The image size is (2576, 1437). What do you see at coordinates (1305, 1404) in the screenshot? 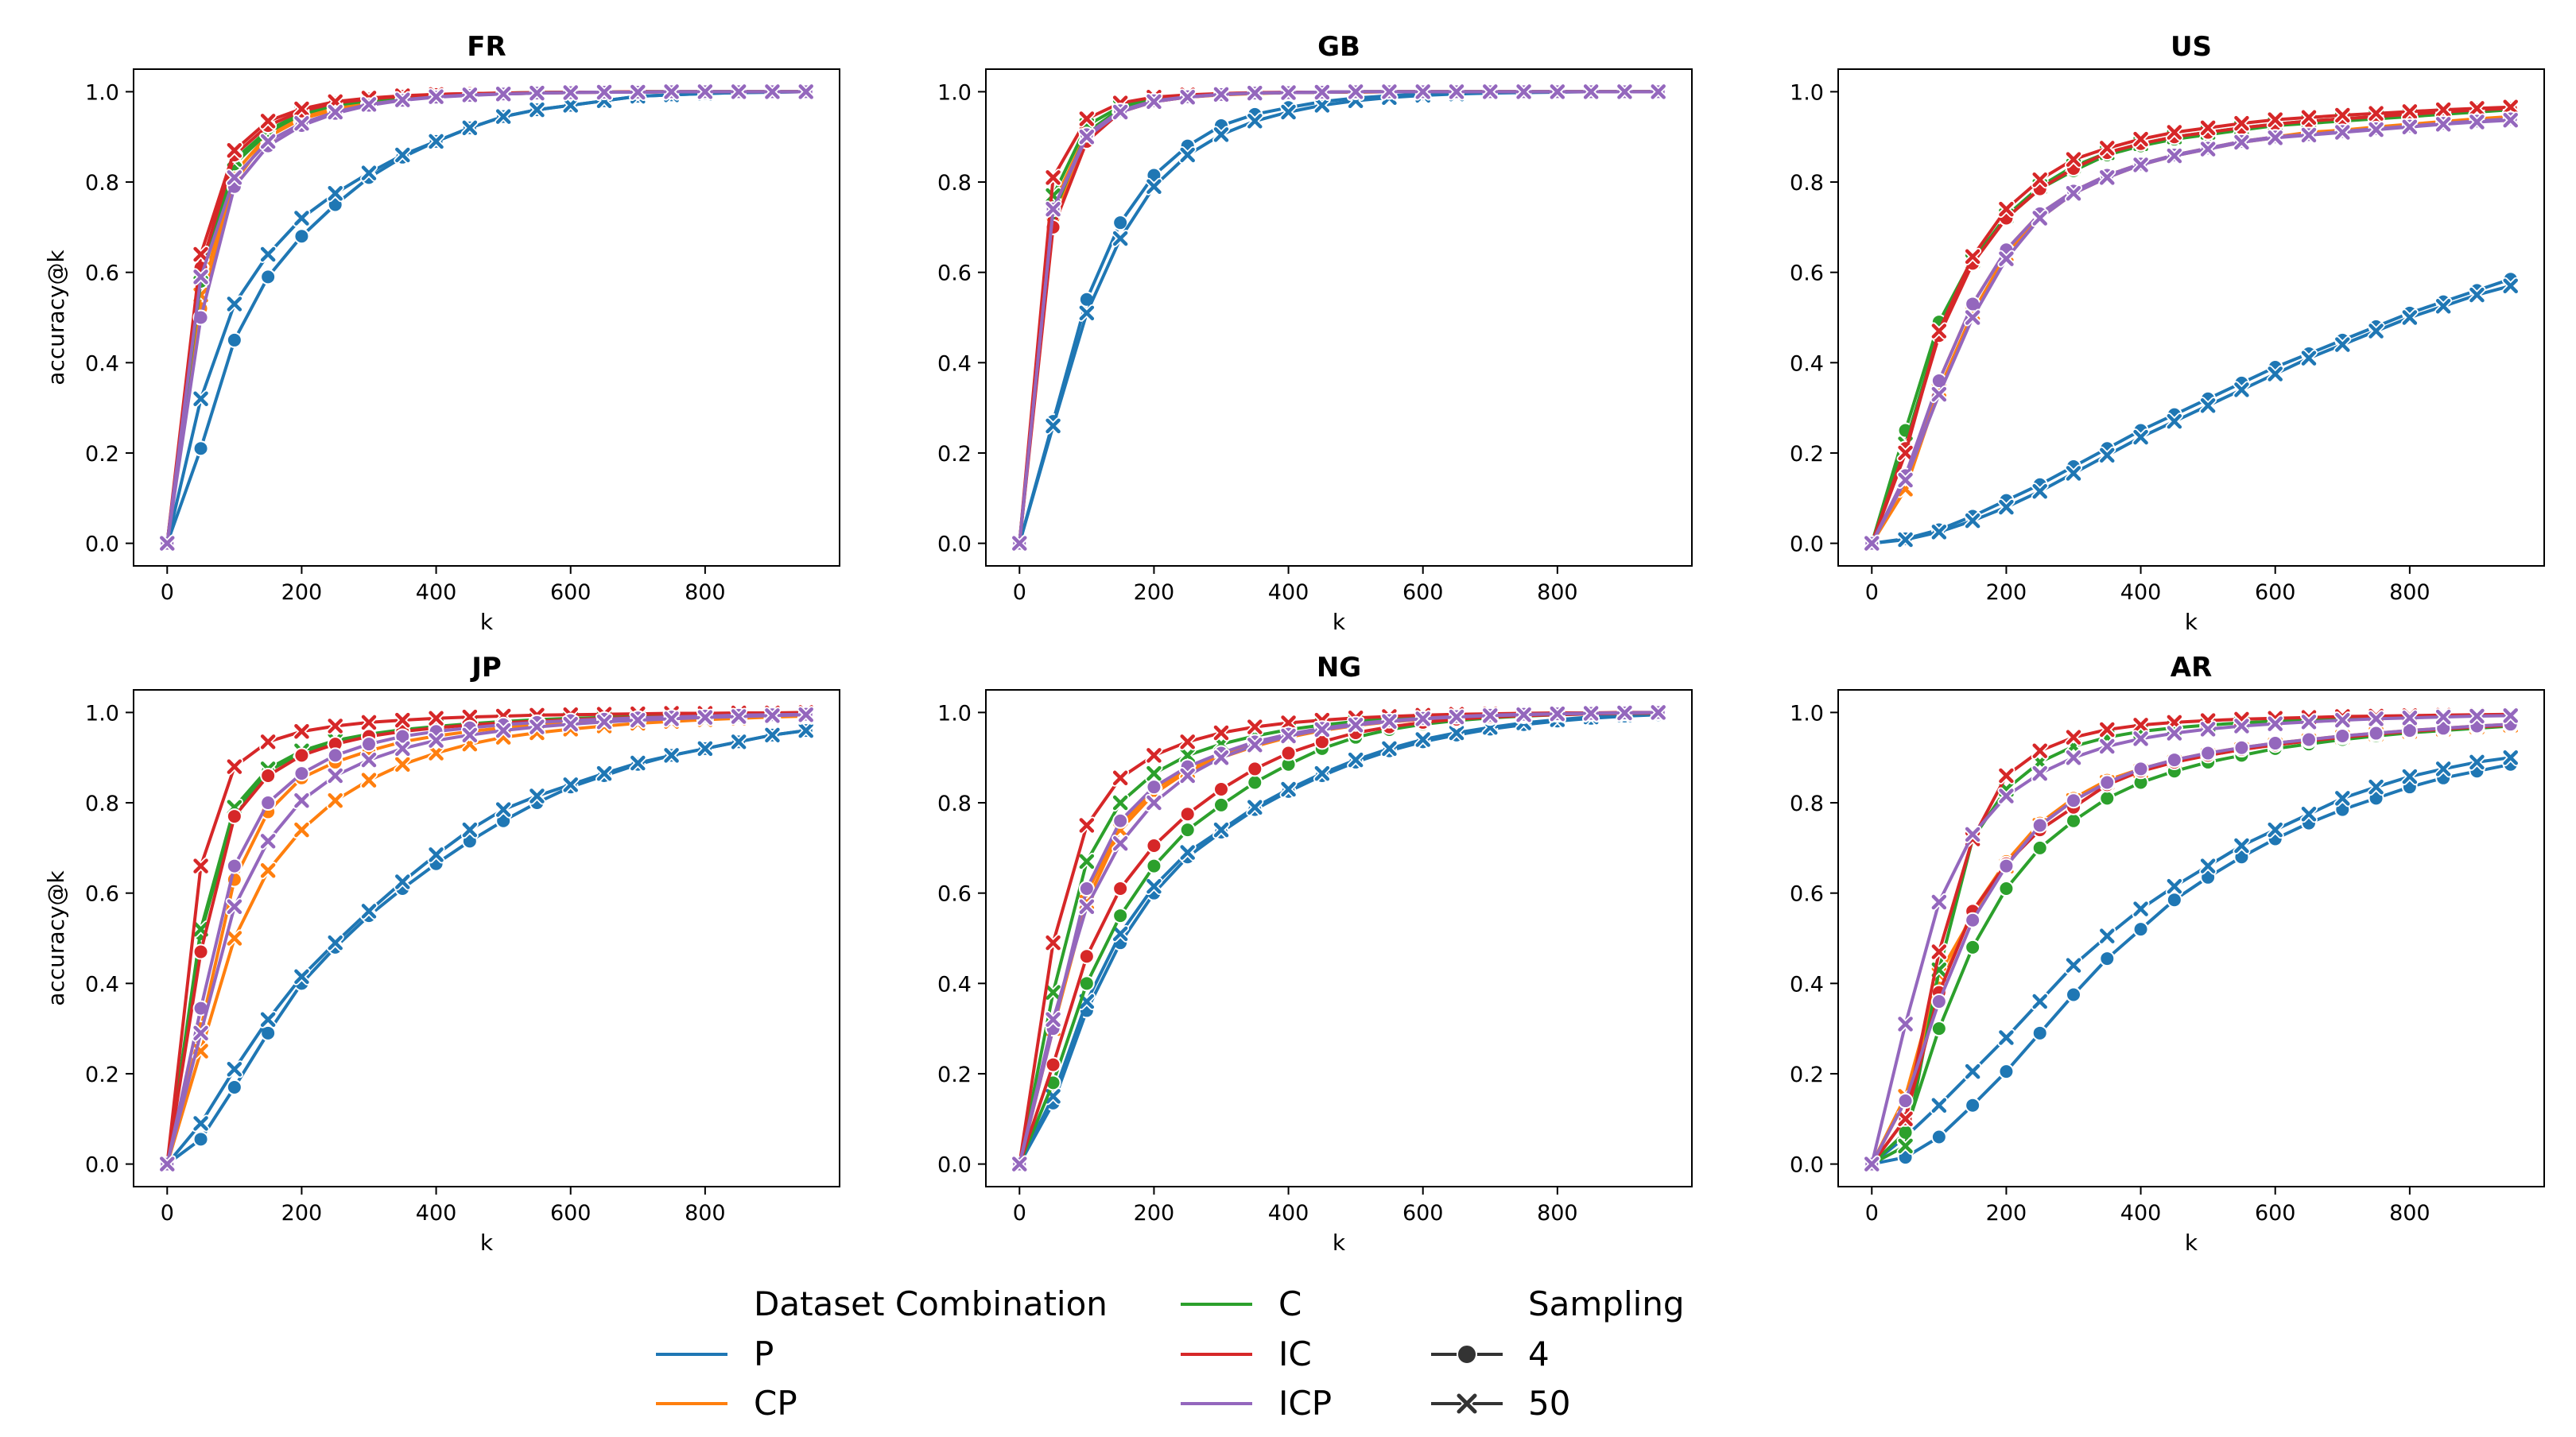
I see `legend-label-icp: ICP` at bounding box center [1305, 1404].